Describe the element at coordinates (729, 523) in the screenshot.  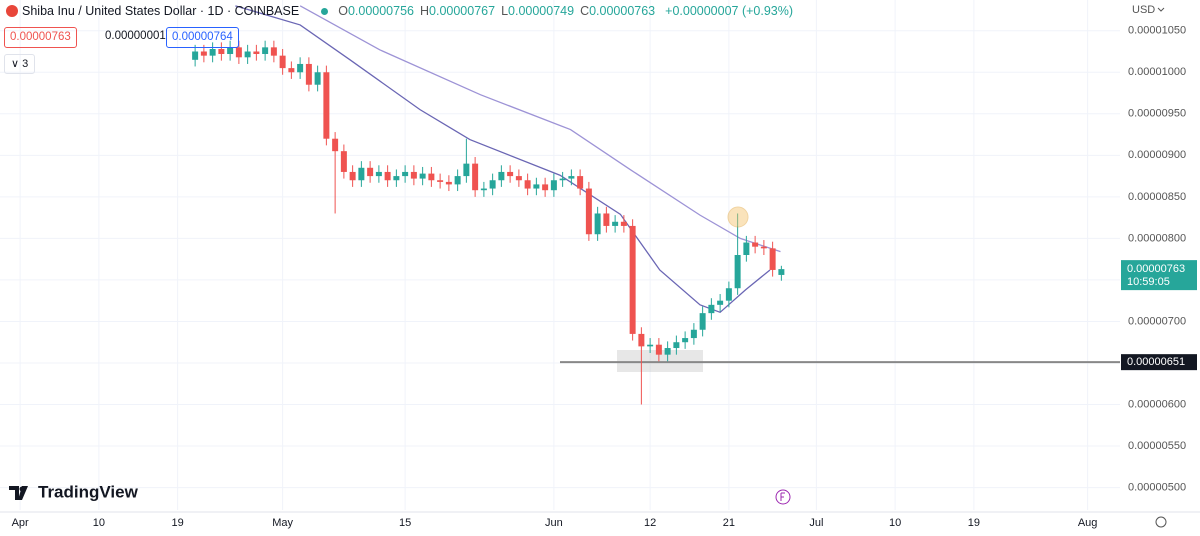
I see `x-tick-label: 21` at that location.